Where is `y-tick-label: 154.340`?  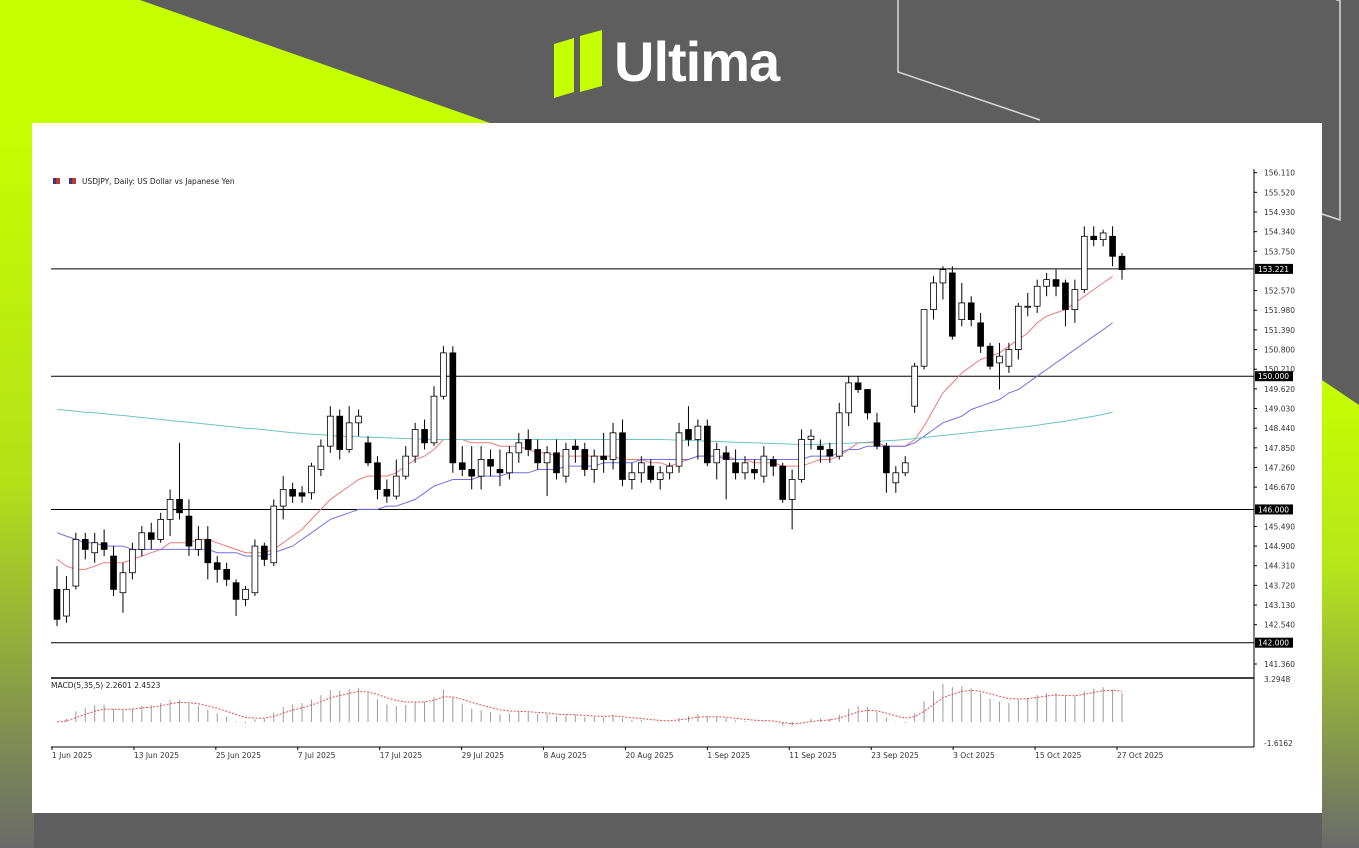 y-tick-label: 154.340 is located at coordinates (1279, 232).